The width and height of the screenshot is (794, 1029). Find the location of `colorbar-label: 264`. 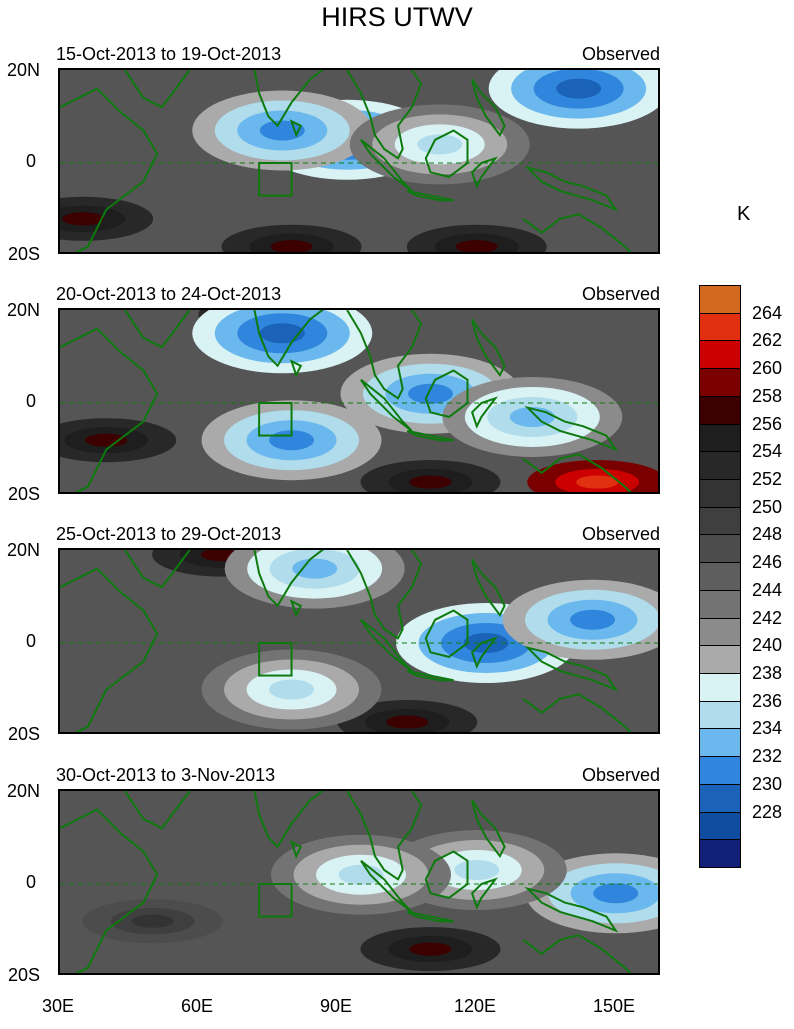

colorbar-label: 264 is located at coordinates (767, 312).